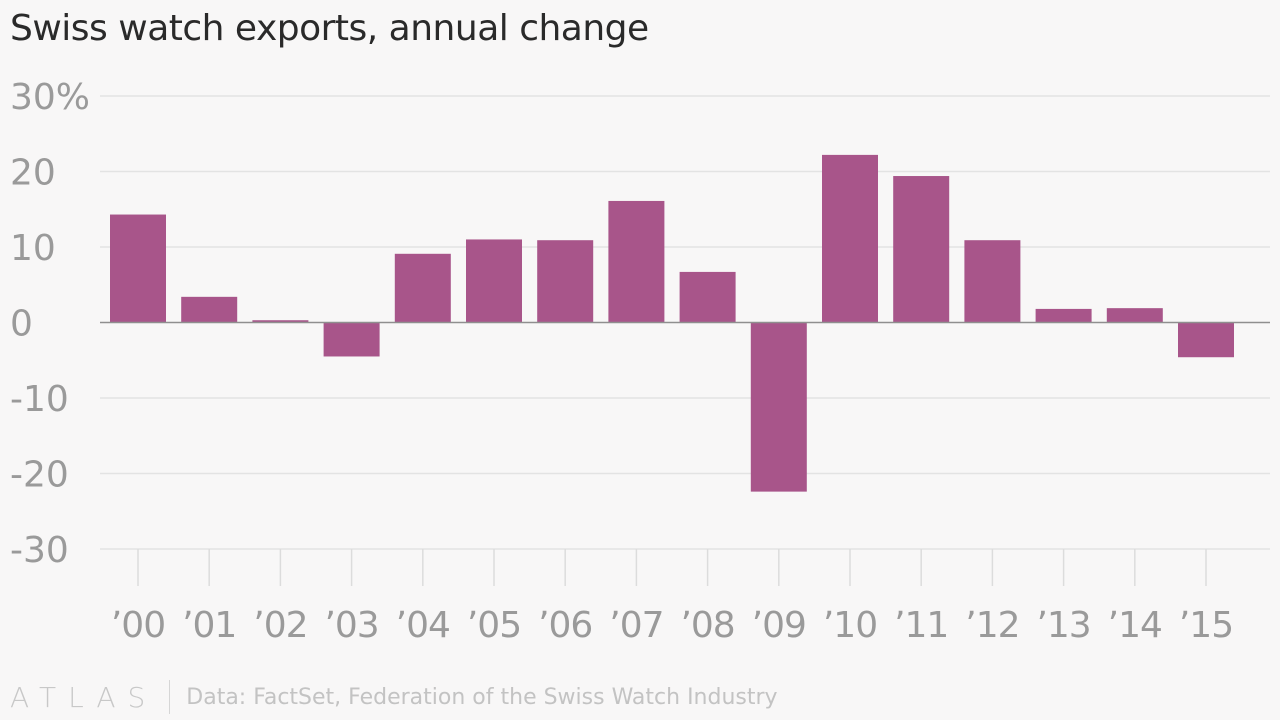  I want to click on x-tick-label: ’09, so click(779, 625).